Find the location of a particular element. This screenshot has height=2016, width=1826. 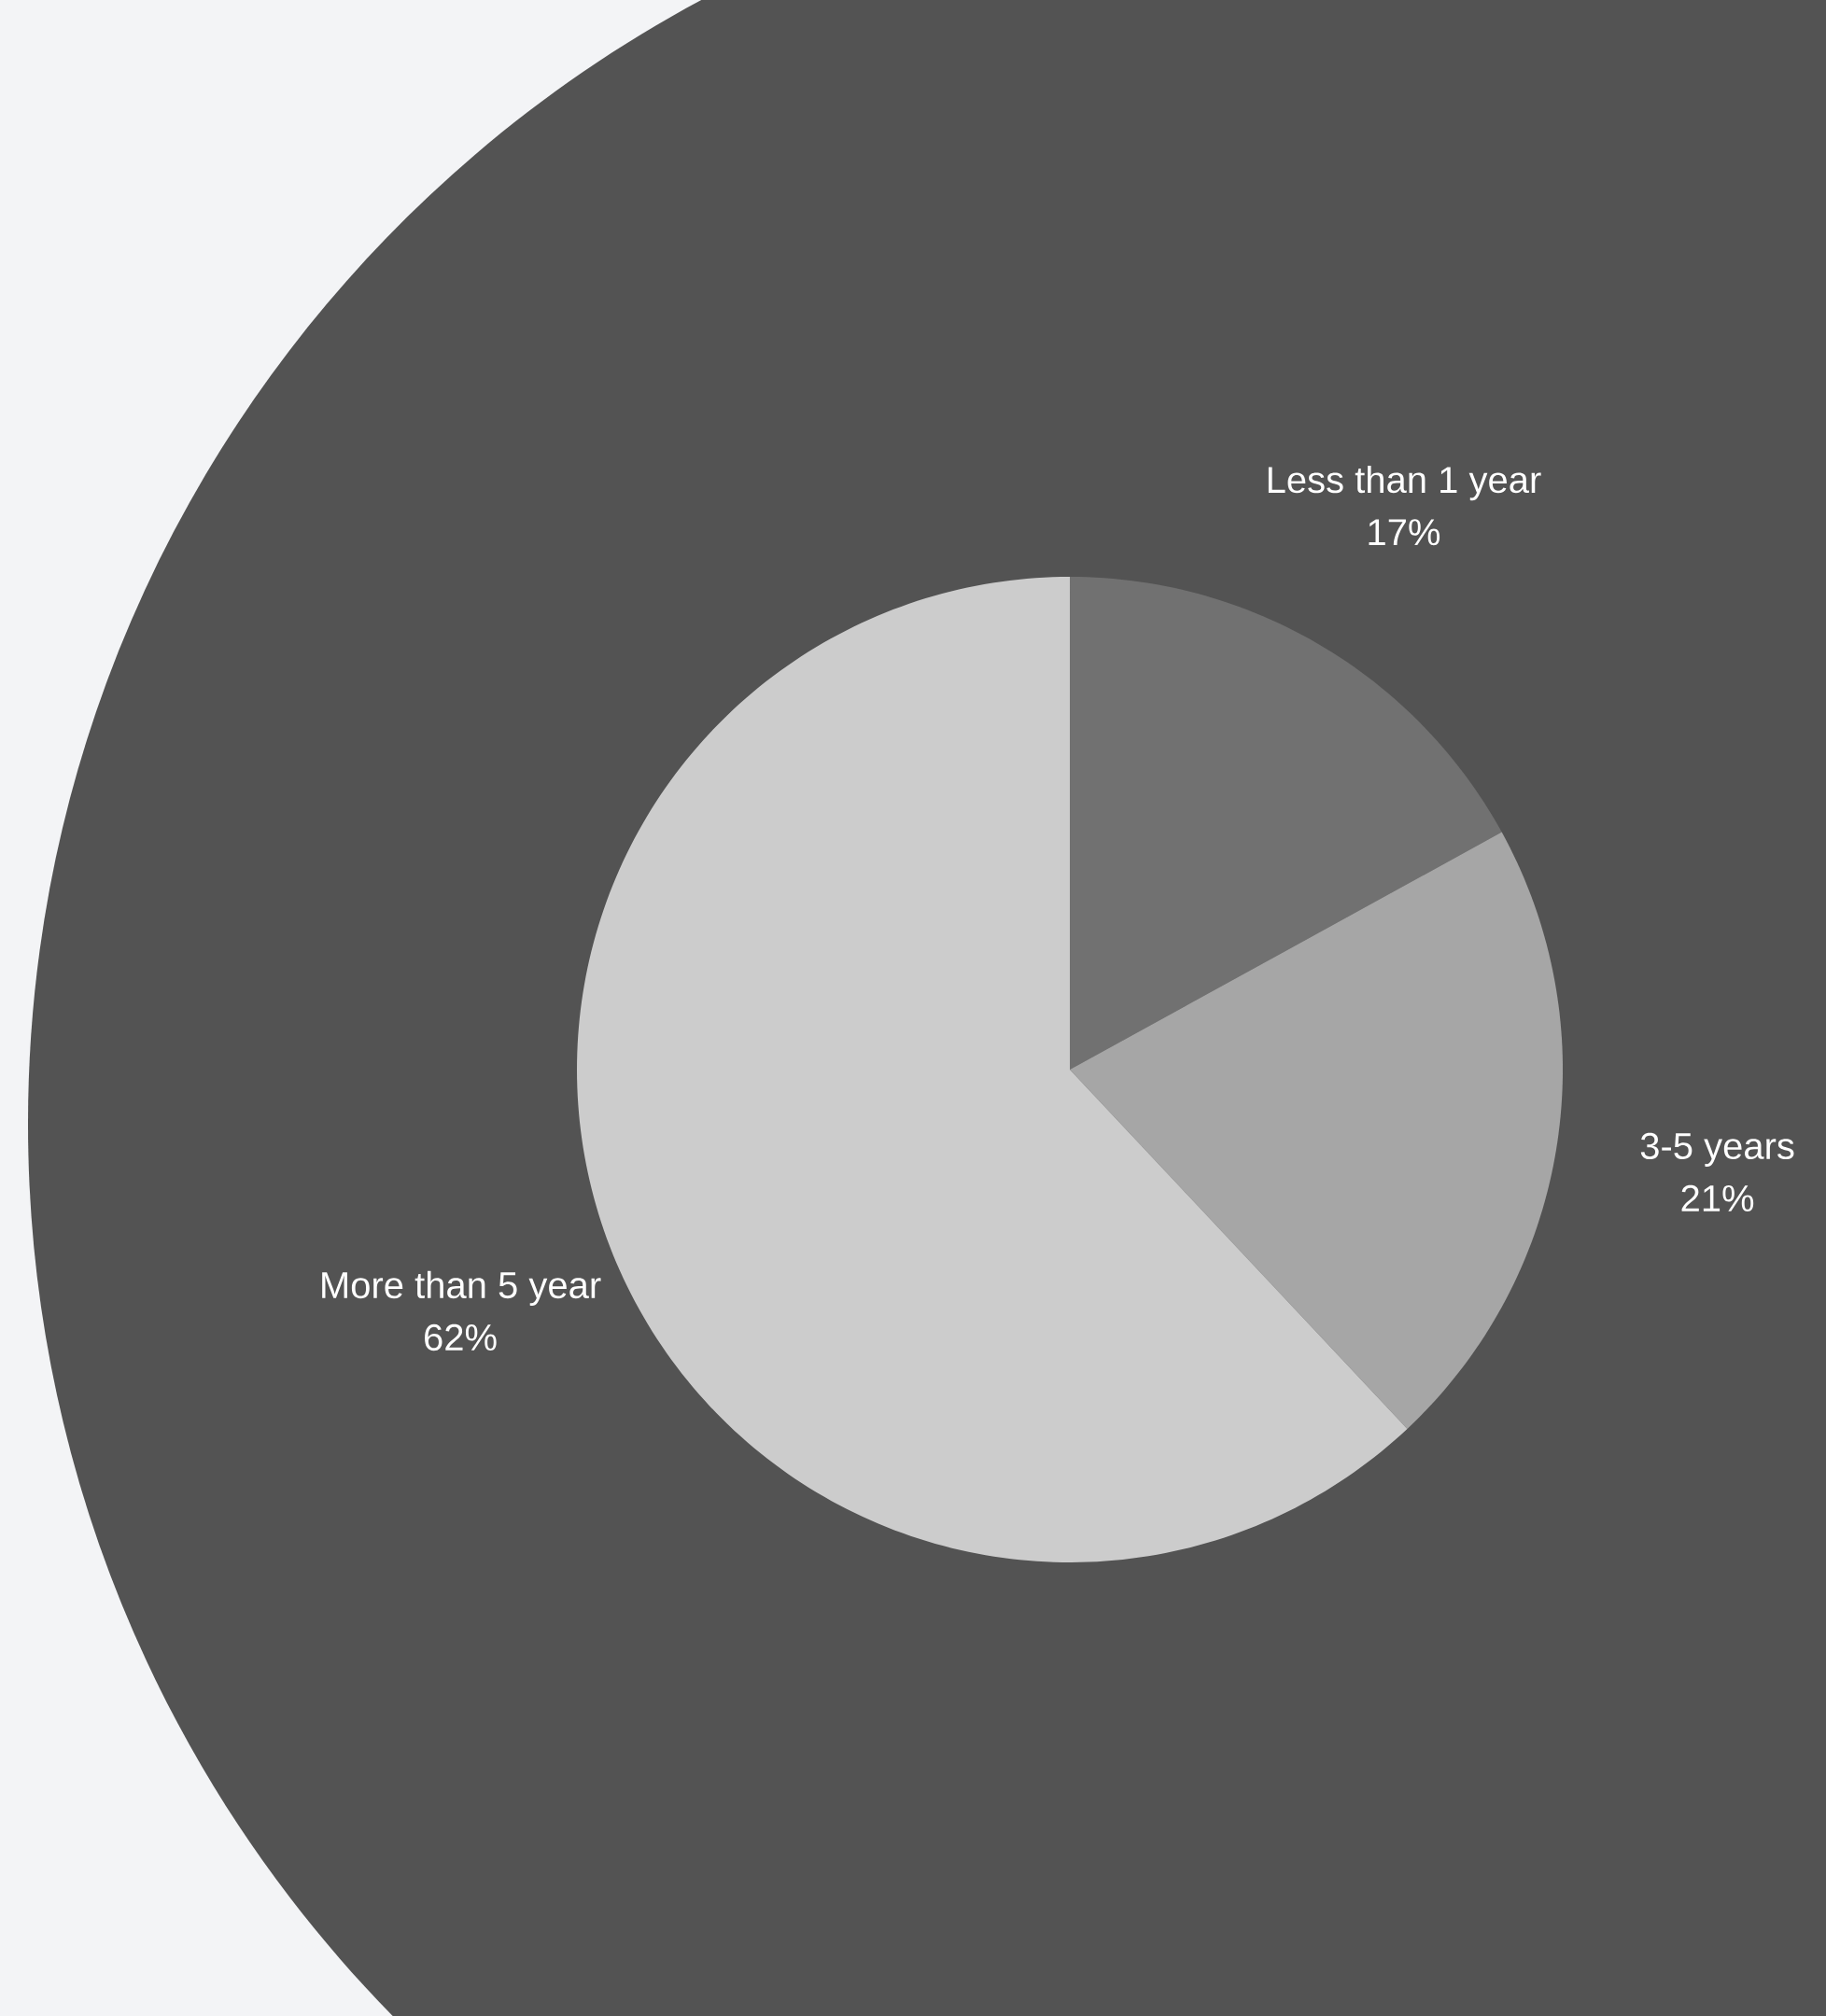

data-label: 17% is located at coordinates (1404, 532).